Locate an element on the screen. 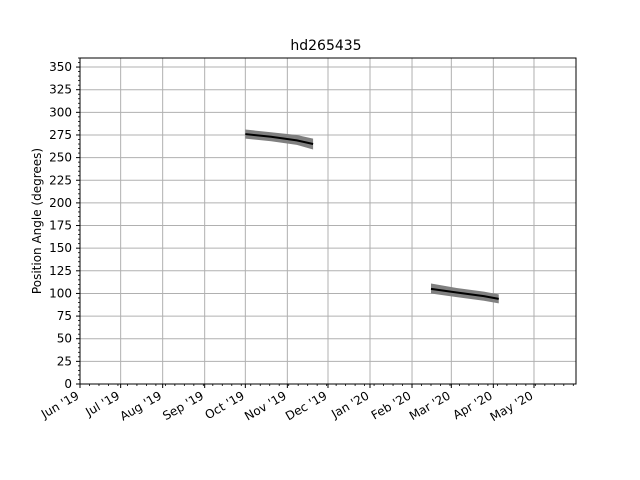 The width and height of the screenshot is (640, 480). y-tick-label: 275 is located at coordinates (60, 135).